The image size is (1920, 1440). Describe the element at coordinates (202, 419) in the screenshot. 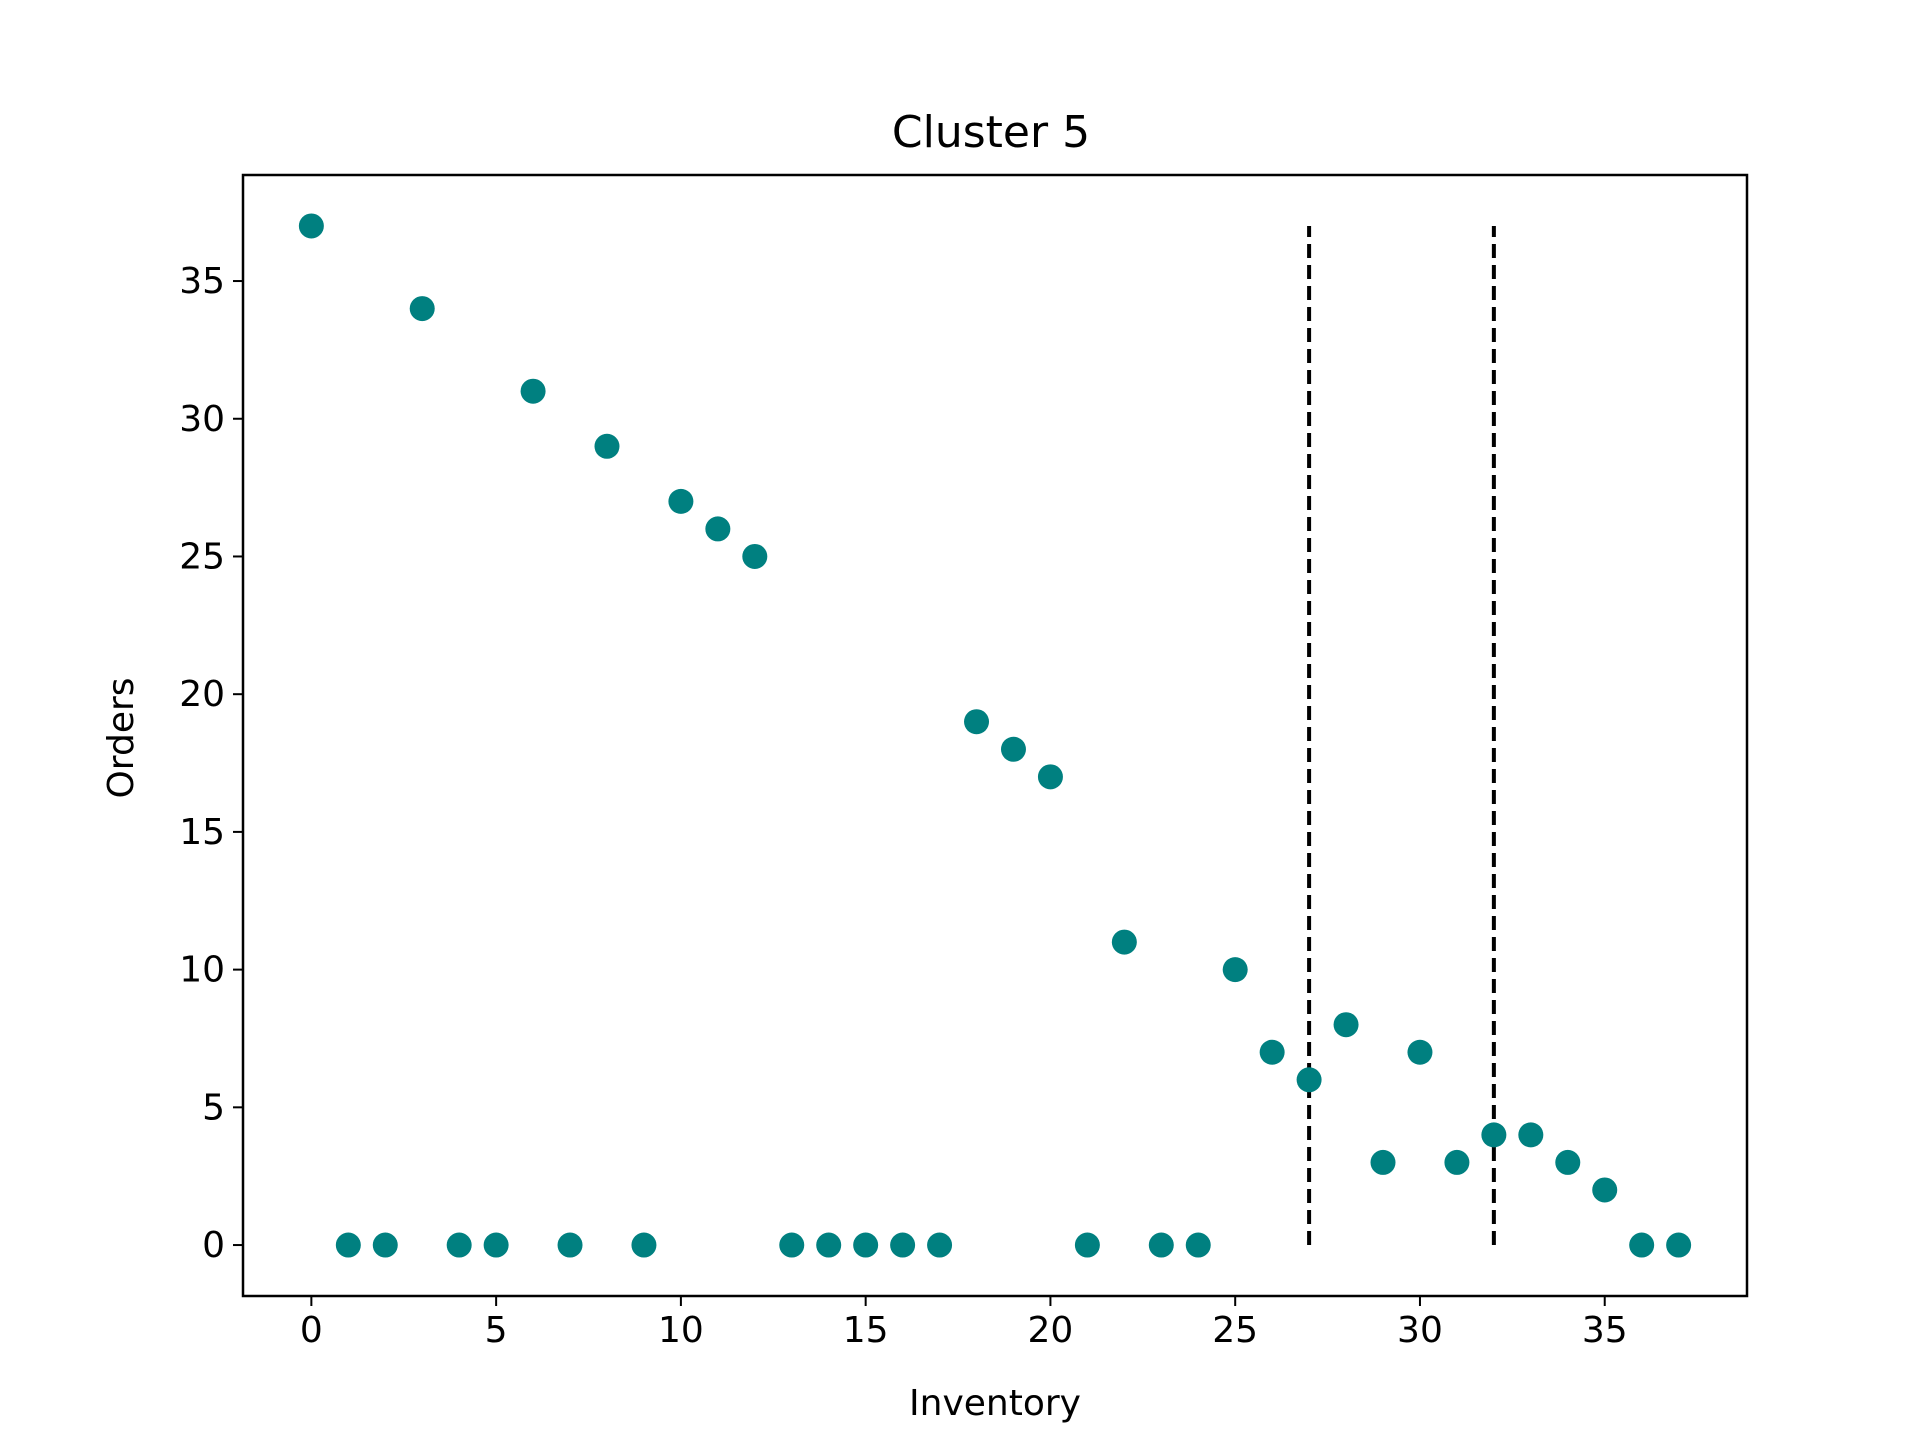

I see `y-tick-label: 30` at that location.